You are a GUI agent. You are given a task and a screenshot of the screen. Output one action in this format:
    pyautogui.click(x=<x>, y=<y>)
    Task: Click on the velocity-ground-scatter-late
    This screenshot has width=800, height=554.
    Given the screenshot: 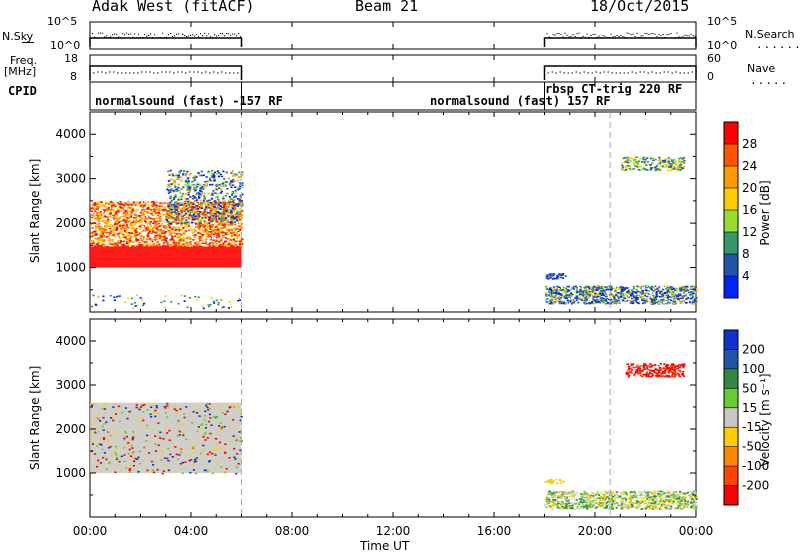 What is the action you would take?
    pyautogui.click(x=621, y=500)
    